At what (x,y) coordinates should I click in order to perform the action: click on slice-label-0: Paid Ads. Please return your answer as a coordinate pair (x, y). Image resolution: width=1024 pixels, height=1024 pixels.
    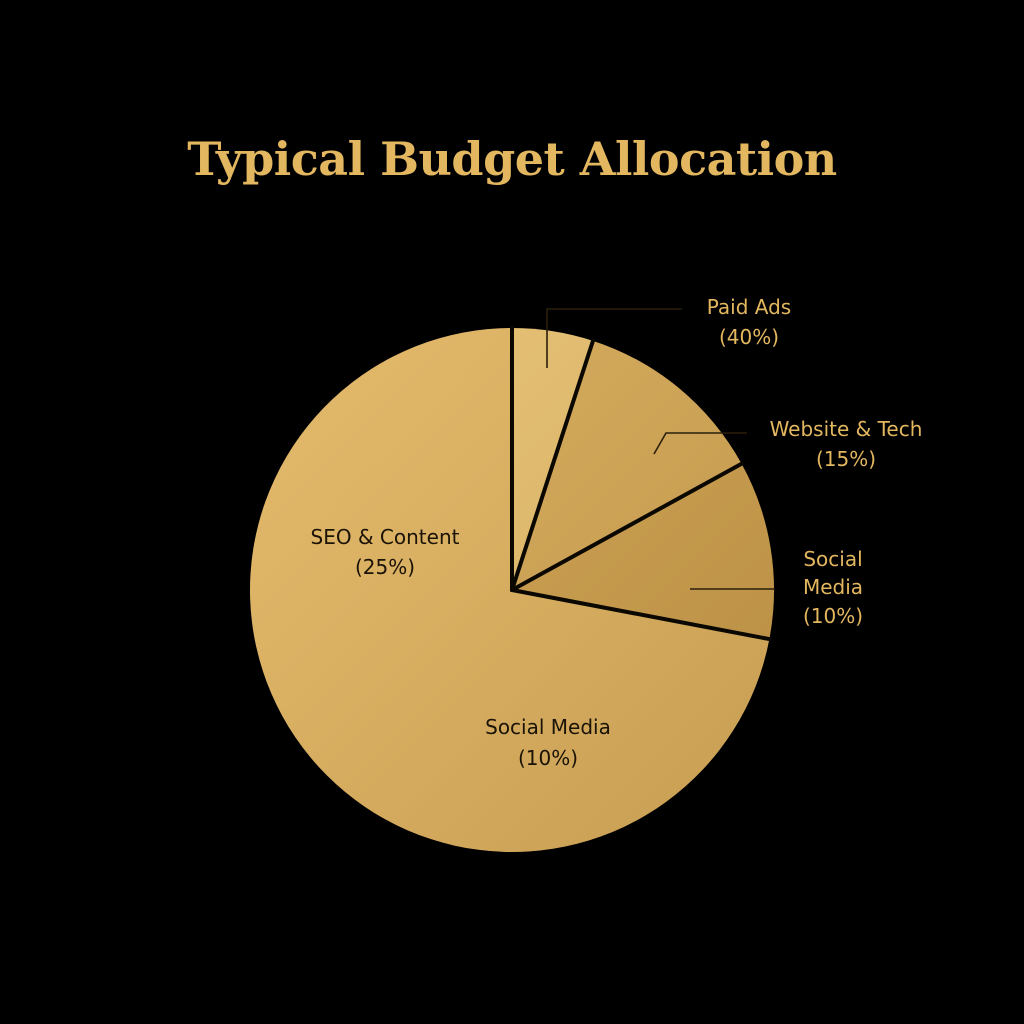
    Looking at the image, I should click on (749, 307).